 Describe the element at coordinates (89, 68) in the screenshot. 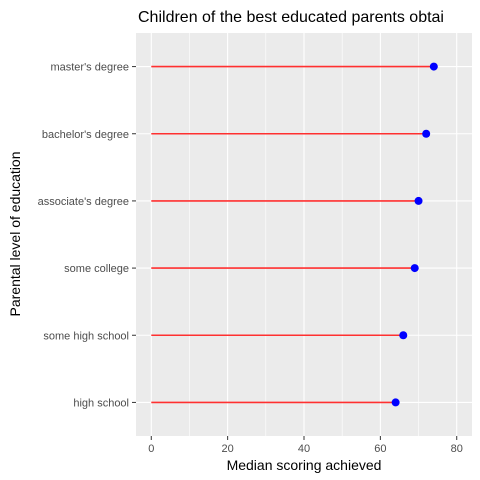

I see `y-tick-label: master's degree` at that location.